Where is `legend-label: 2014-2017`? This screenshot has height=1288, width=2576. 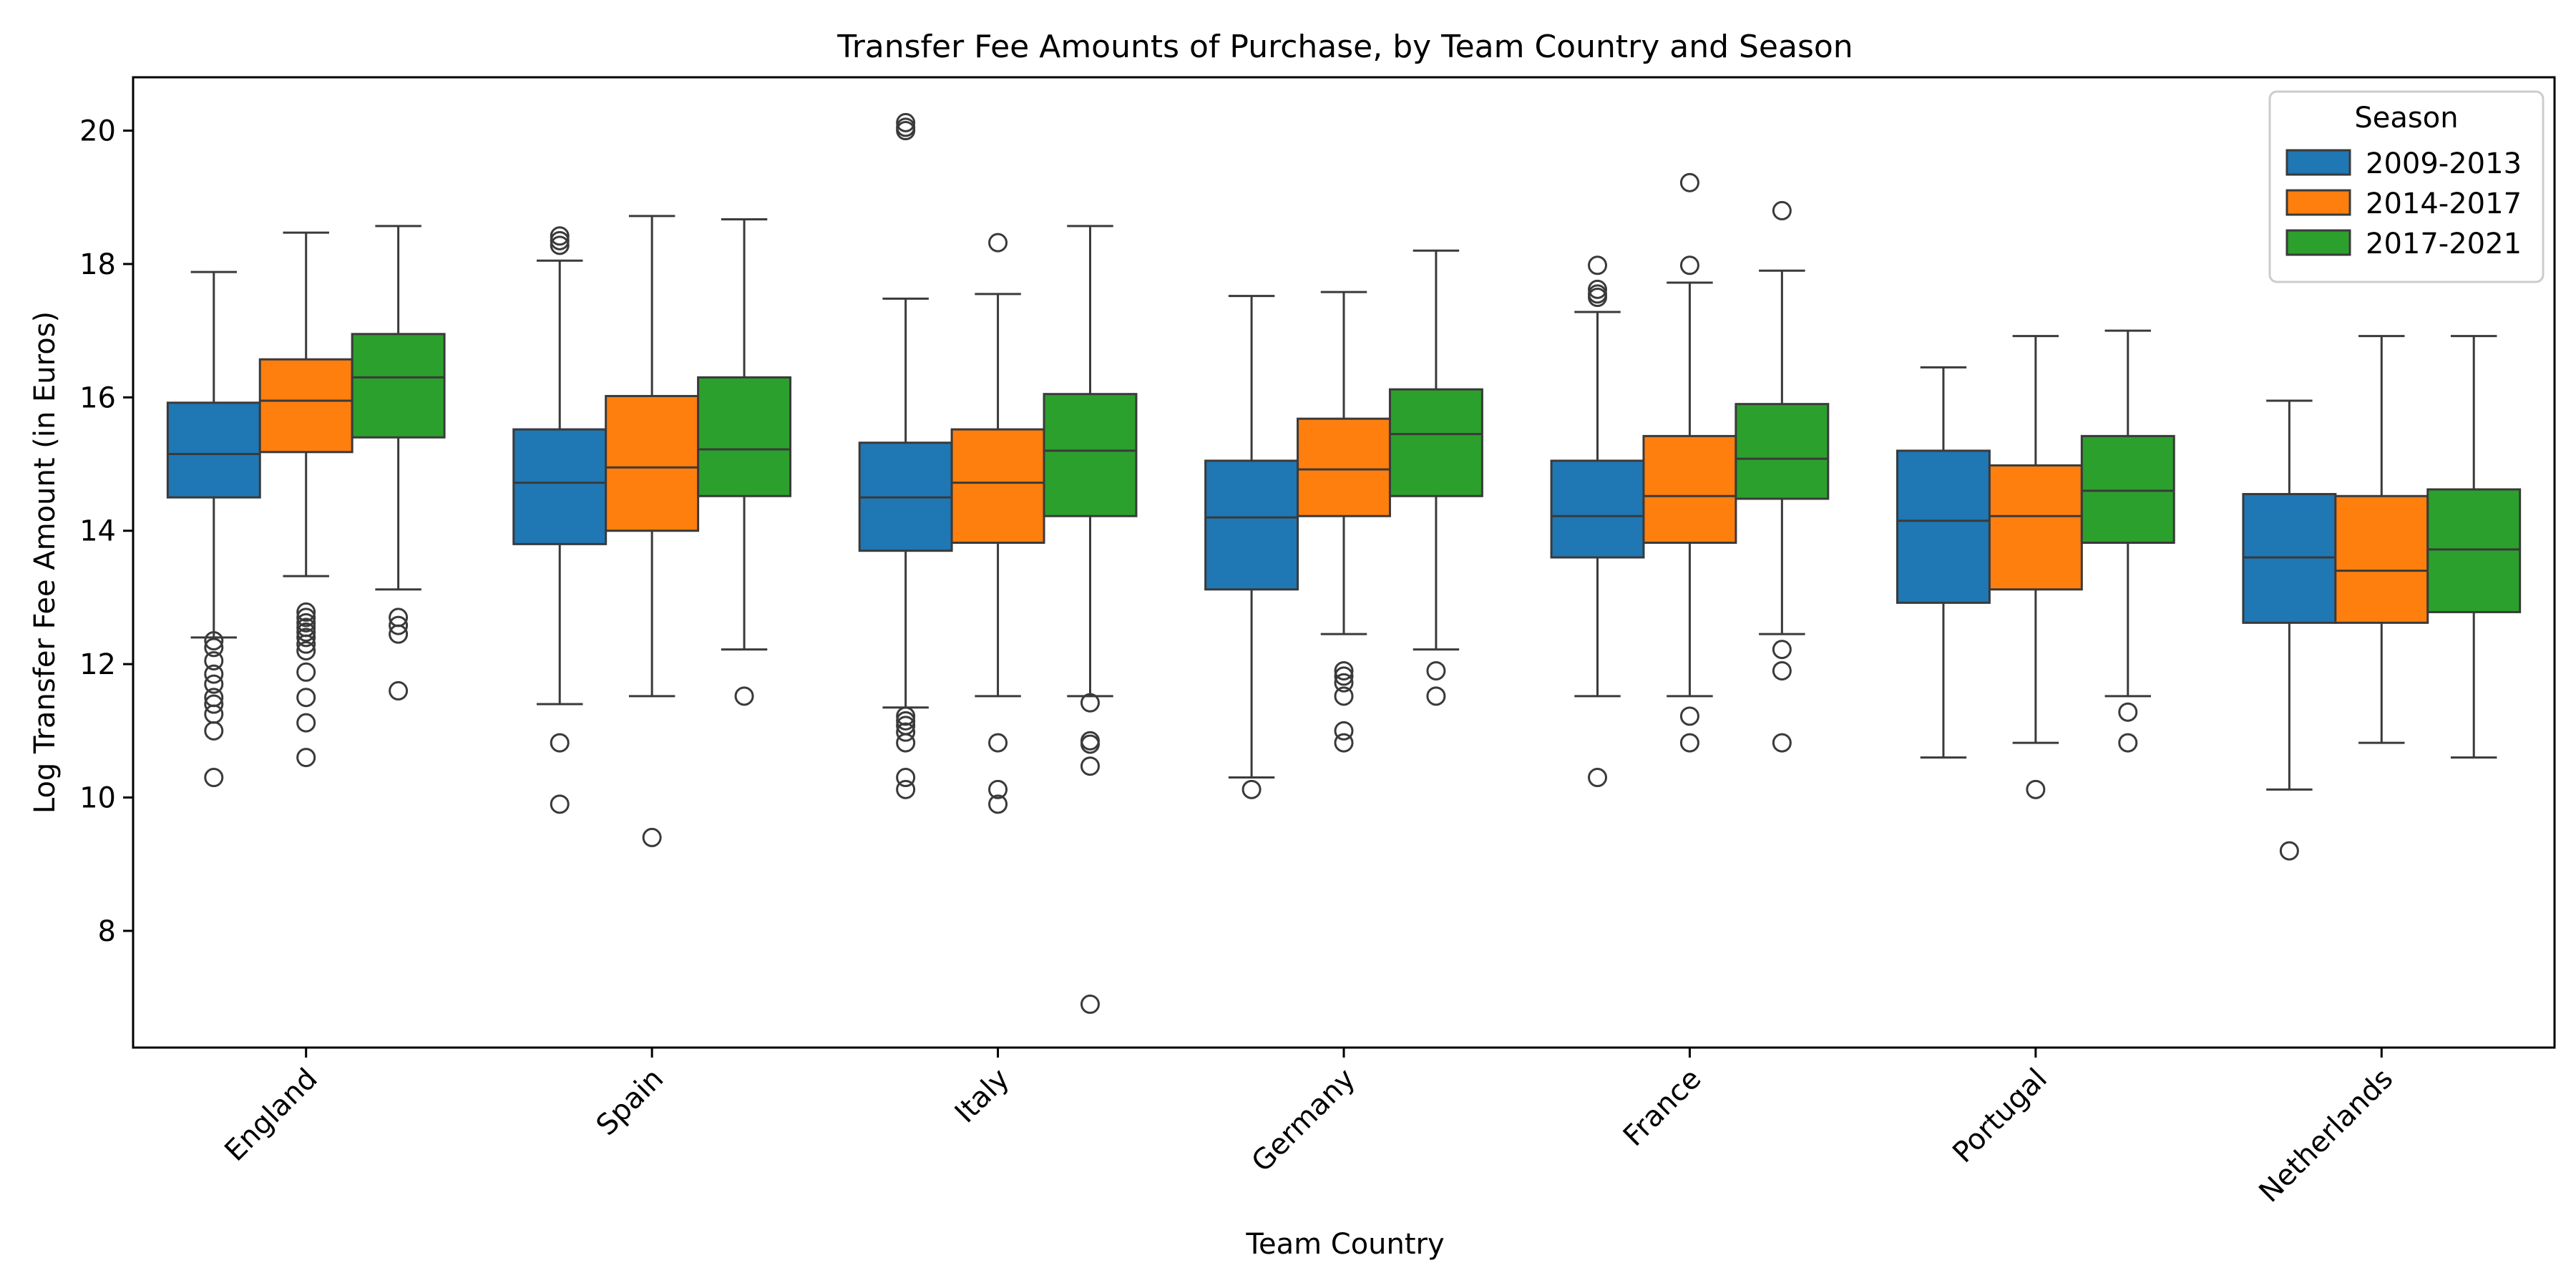 legend-label: 2014-2017 is located at coordinates (2444, 203).